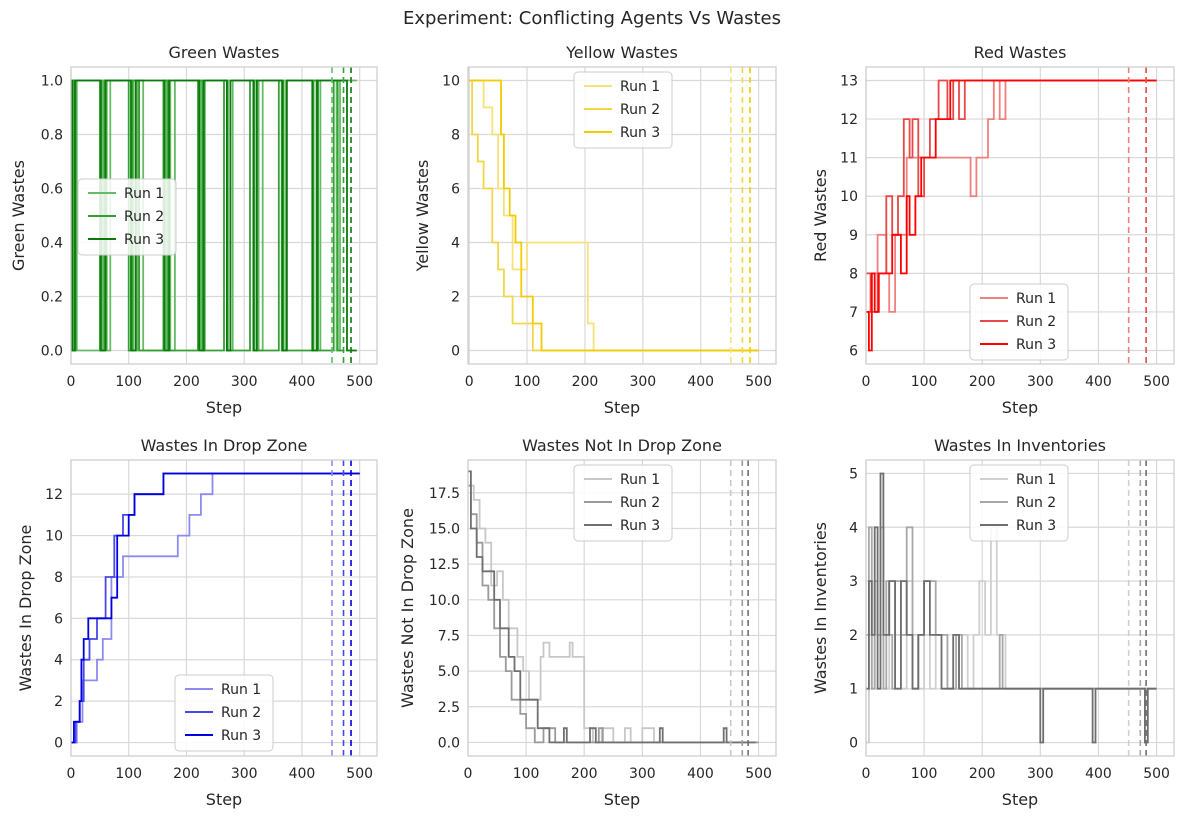  I want to click on y-tick-label: 15.0, so click(444, 529).